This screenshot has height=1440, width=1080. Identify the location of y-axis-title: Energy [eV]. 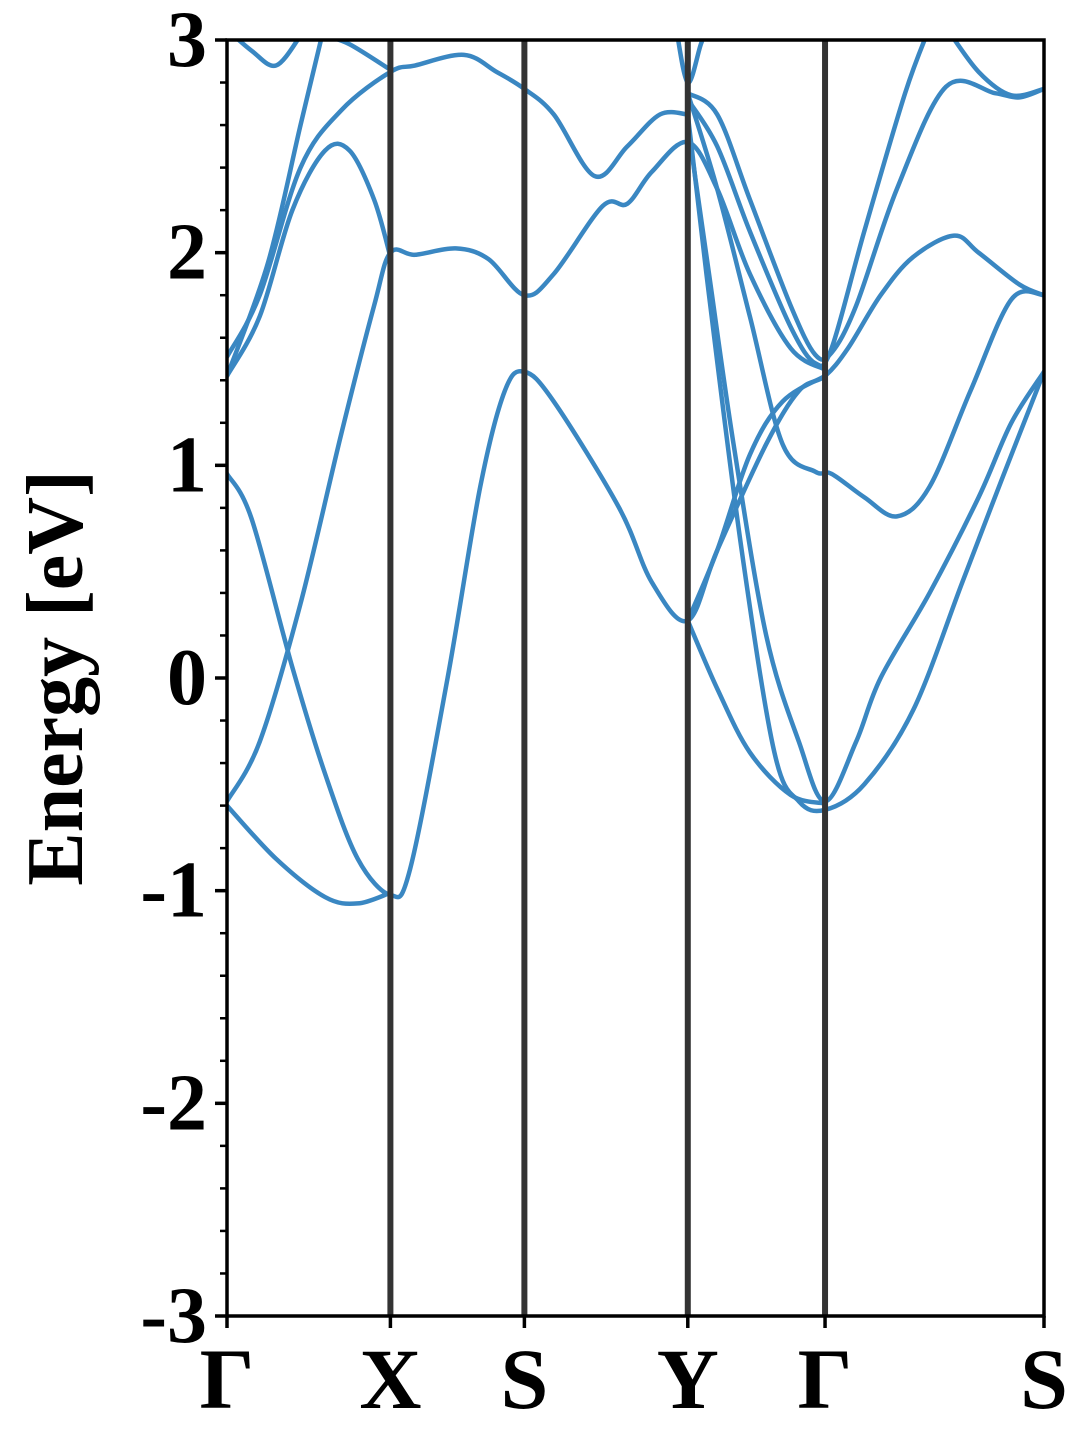
(56, 677).